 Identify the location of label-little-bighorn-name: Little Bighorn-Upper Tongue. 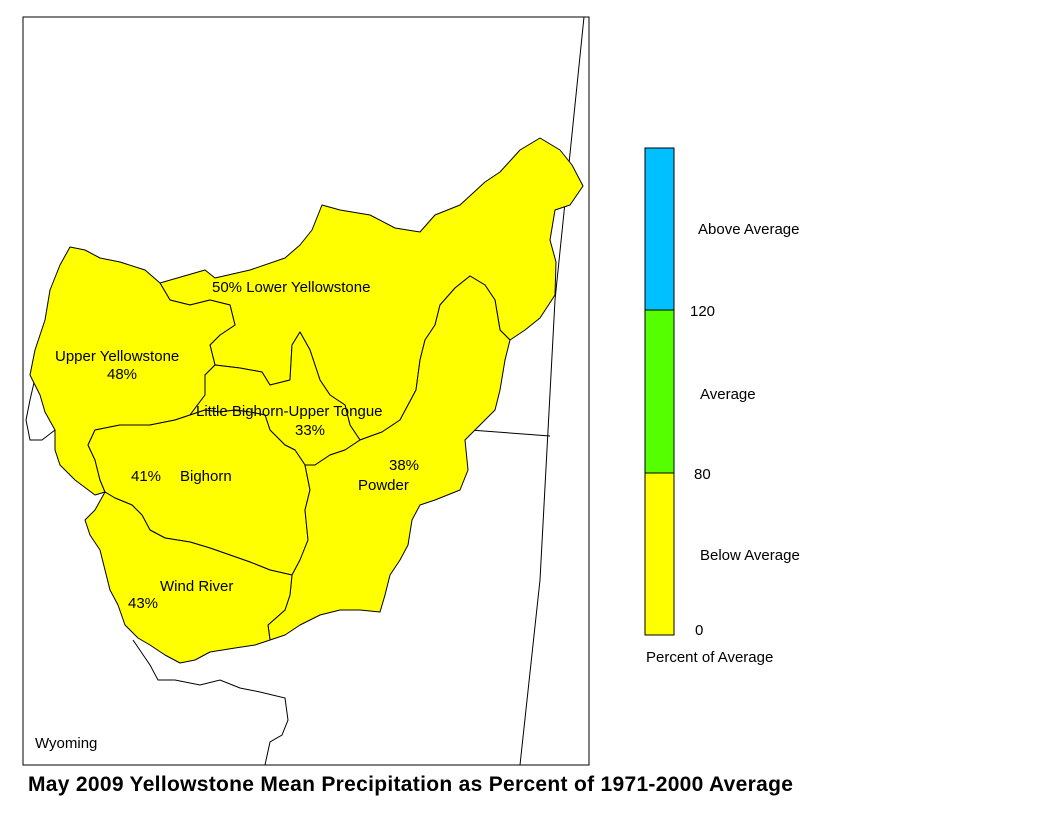
(289, 411).